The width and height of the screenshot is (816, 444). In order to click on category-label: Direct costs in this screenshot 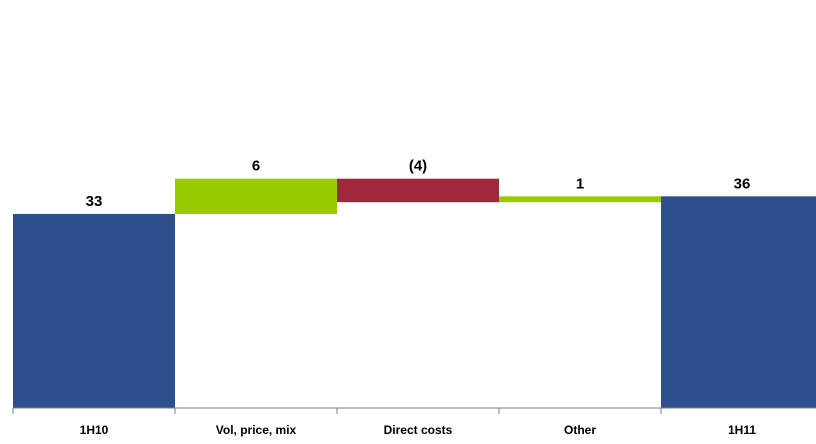, I will do `click(418, 430)`.